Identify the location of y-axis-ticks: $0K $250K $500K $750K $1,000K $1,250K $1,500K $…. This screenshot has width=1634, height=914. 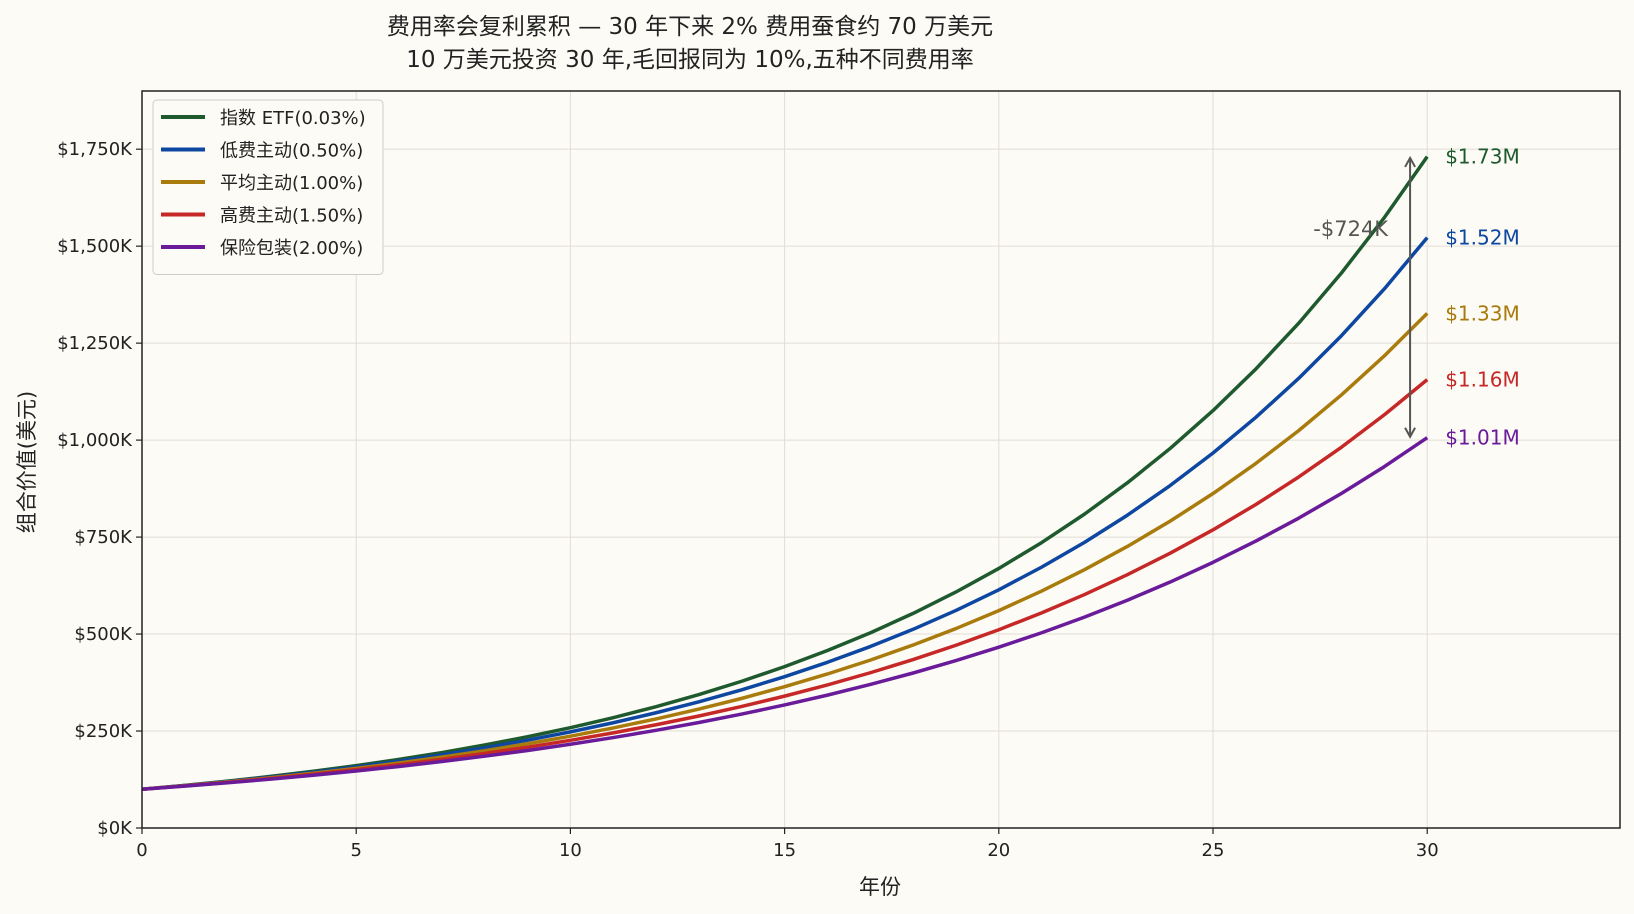
(99, 489).